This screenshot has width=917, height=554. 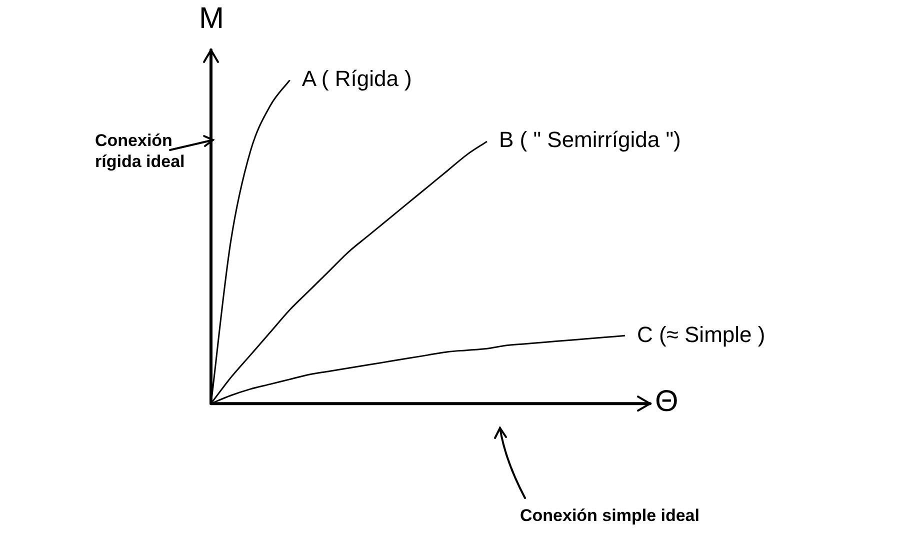 What do you see at coordinates (357, 79) in the screenshot?
I see `series-label: A ( Rígida )` at bounding box center [357, 79].